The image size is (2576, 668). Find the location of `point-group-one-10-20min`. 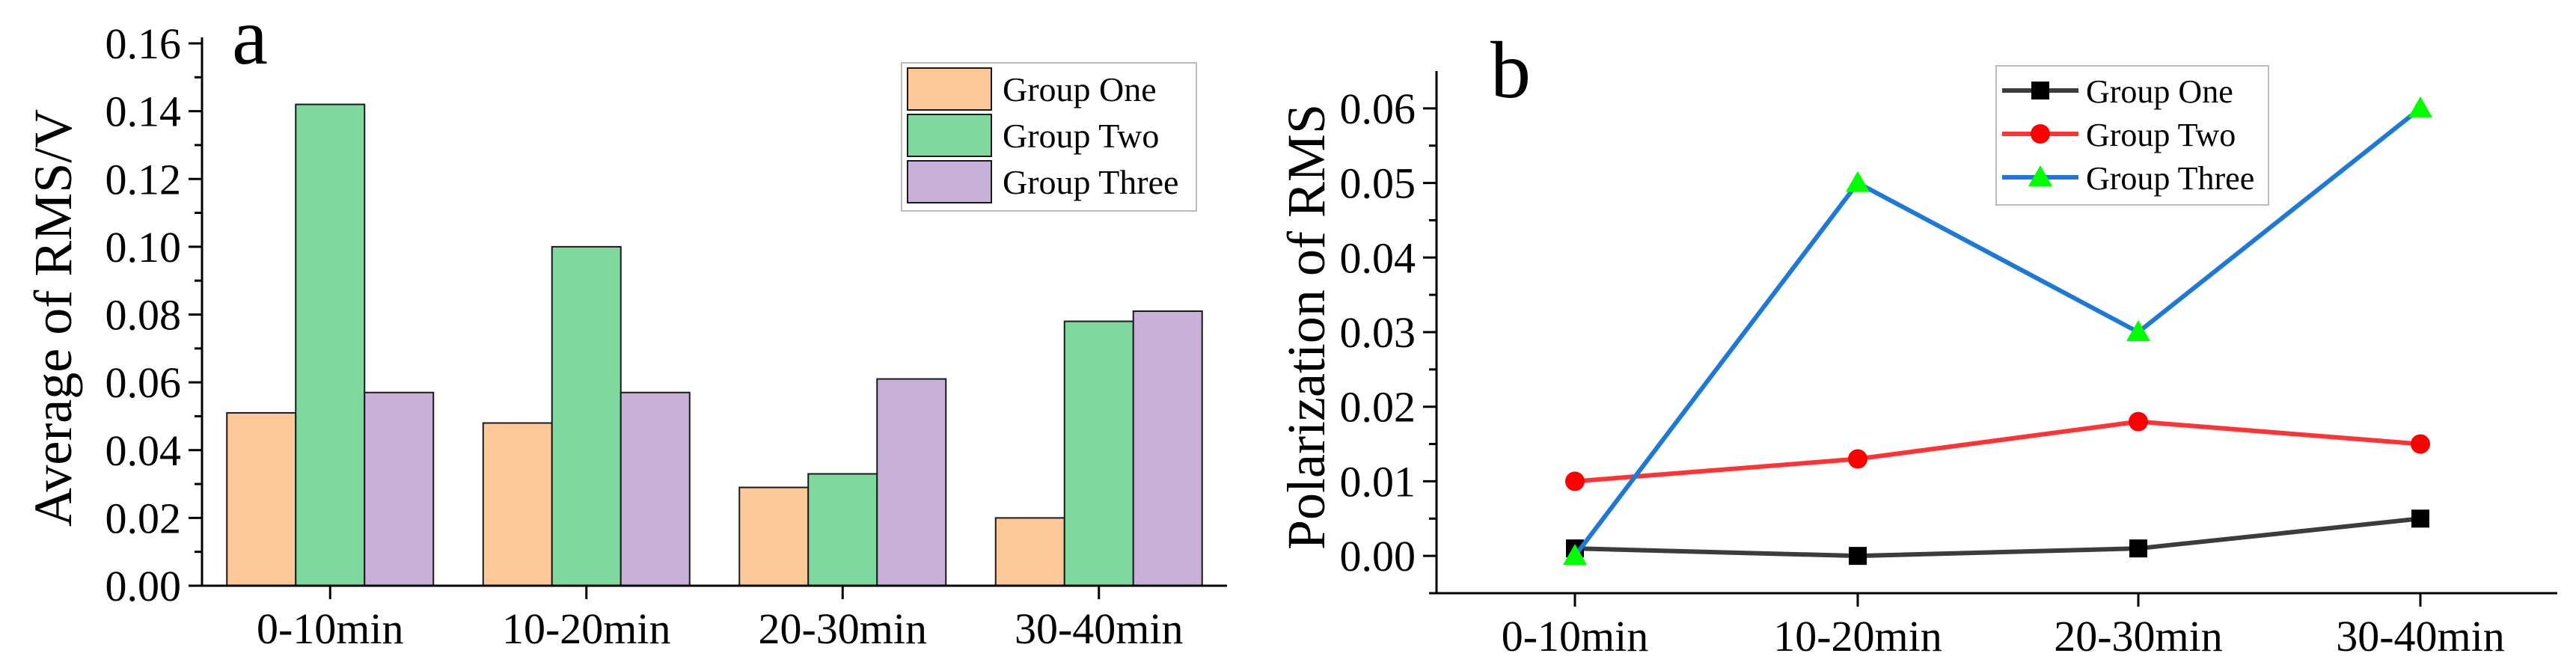

point-group-one-10-20min is located at coordinates (1858, 556).